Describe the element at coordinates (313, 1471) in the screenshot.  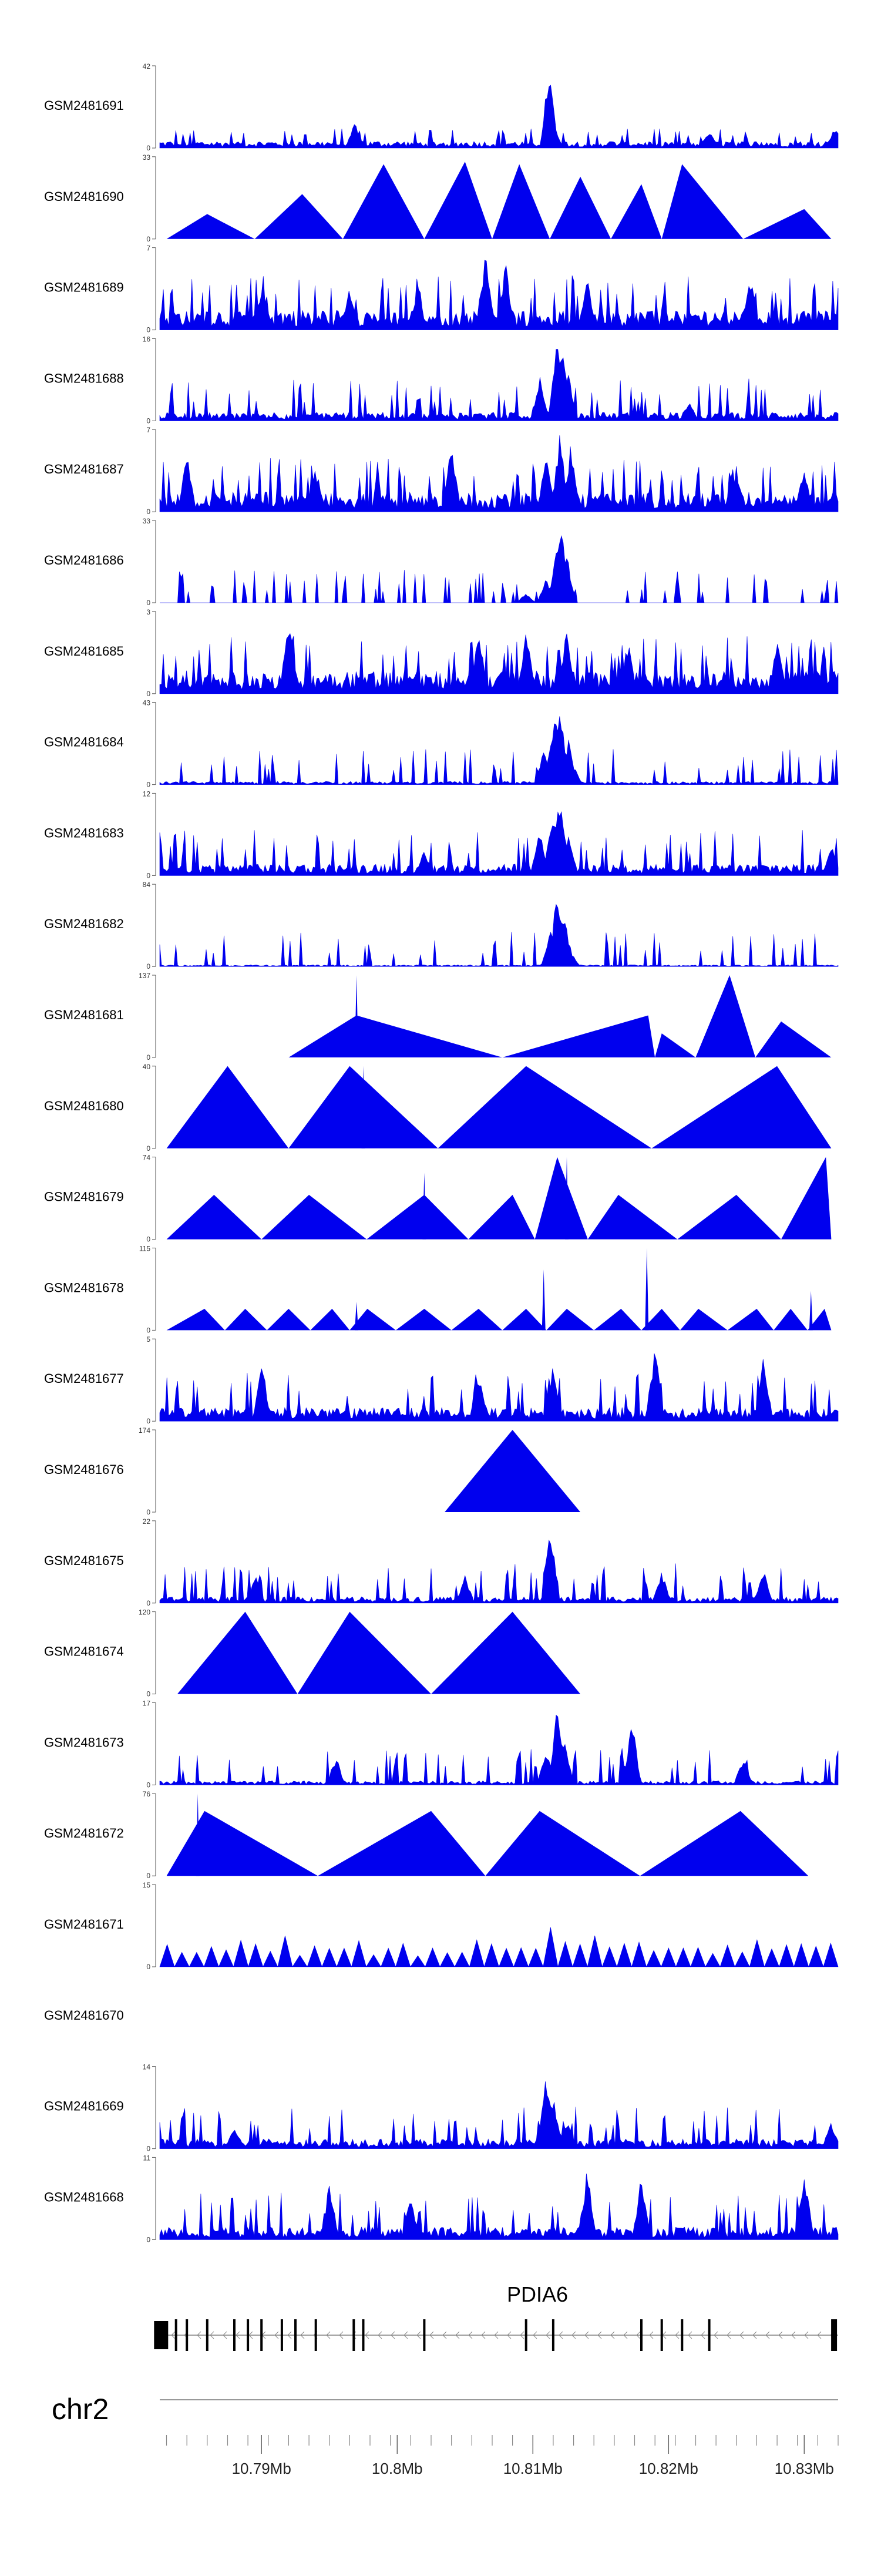
I see `track-GSM2481676: GSM2481676 174 0` at that location.